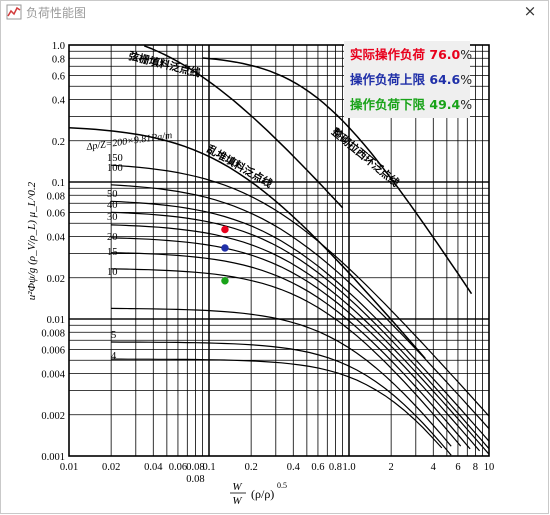 This screenshot has width=550, height=515. I want to click on chart-app-icon, so click(14, 12).